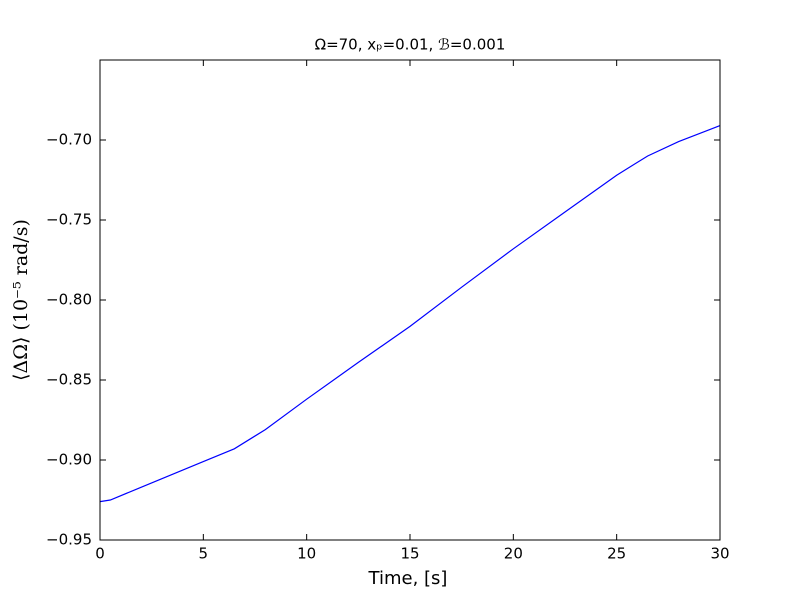 This screenshot has width=800, height=604. Describe the element at coordinates (100, 554) in the screenshot. I see `x-tick-label: 0` at that location.